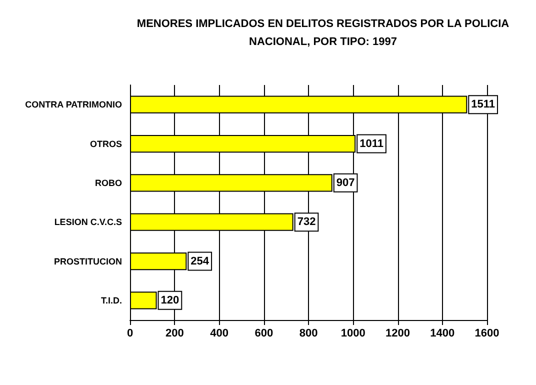 The height and width of the screenshot is (385, 536). What do you see at coordinates (174, 334) in the screenshot?
I see `x-tick-label: 200` at bounding box center [174, 334].